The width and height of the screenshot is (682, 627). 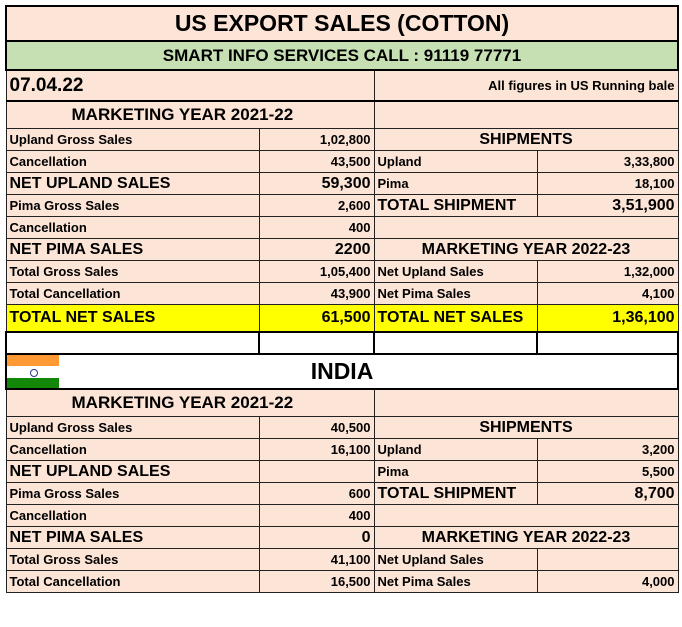 I want to click on value-cell: 59,300, so click(x=316, y=183).